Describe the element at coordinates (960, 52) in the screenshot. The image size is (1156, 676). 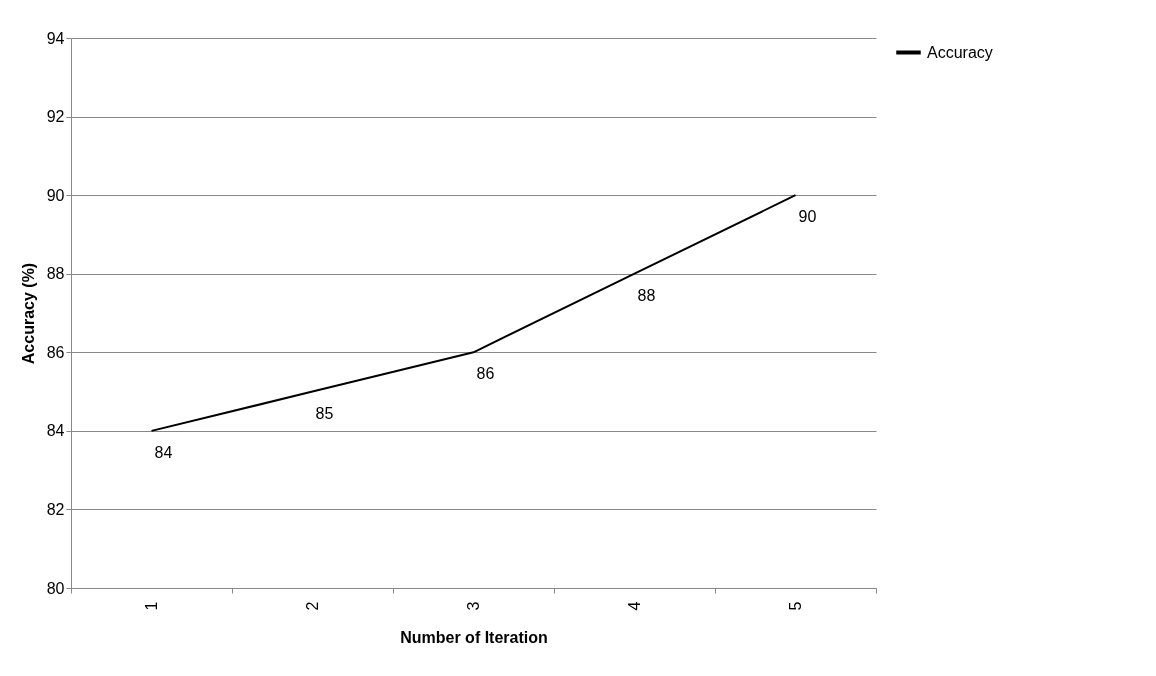
I see `legend-label: Accuracy` at that location.